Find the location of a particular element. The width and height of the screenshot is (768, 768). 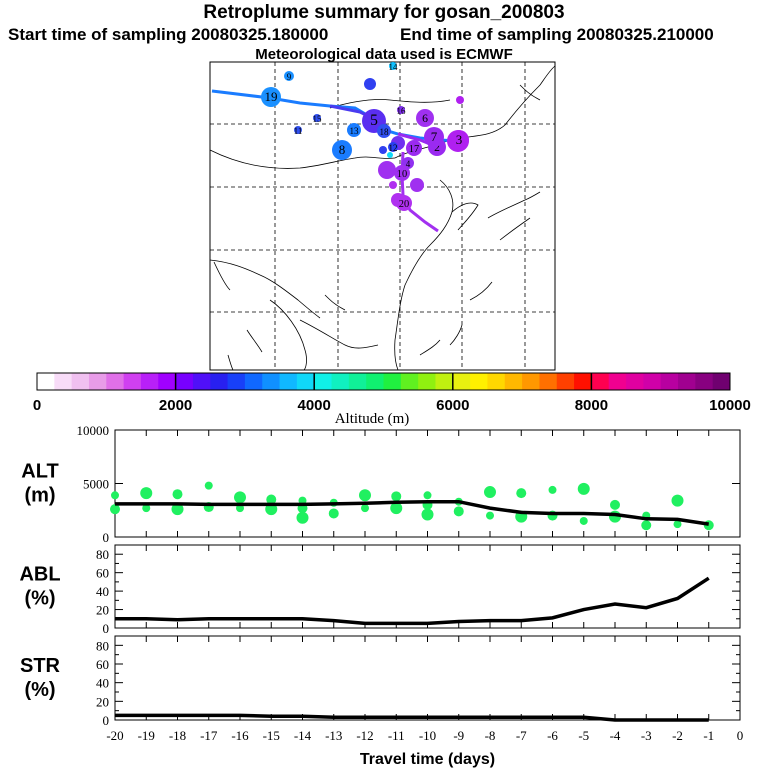

panel-alt: 10000 5000 0 ALT(m) is located at coordinates (381, 484).